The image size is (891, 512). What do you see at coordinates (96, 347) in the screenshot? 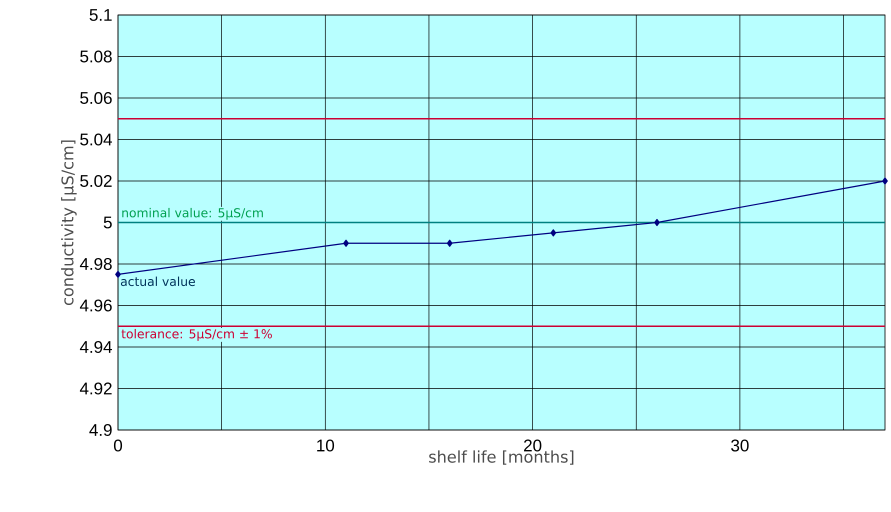
I see `y-tick-label: 4.94` at bounding box center [96, 347].